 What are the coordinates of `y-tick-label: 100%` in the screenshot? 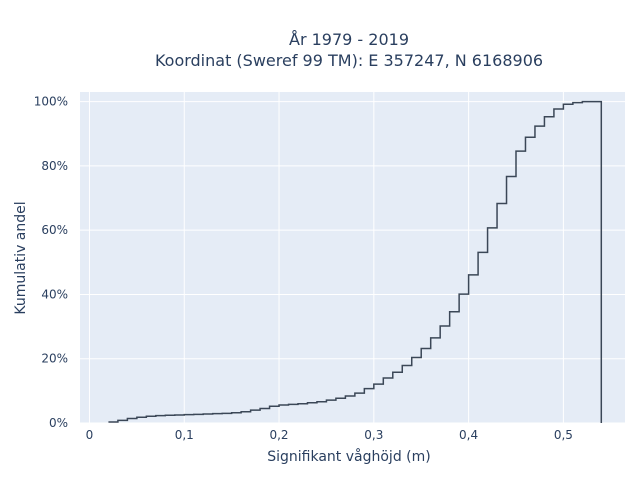 It's located at (51, 102).